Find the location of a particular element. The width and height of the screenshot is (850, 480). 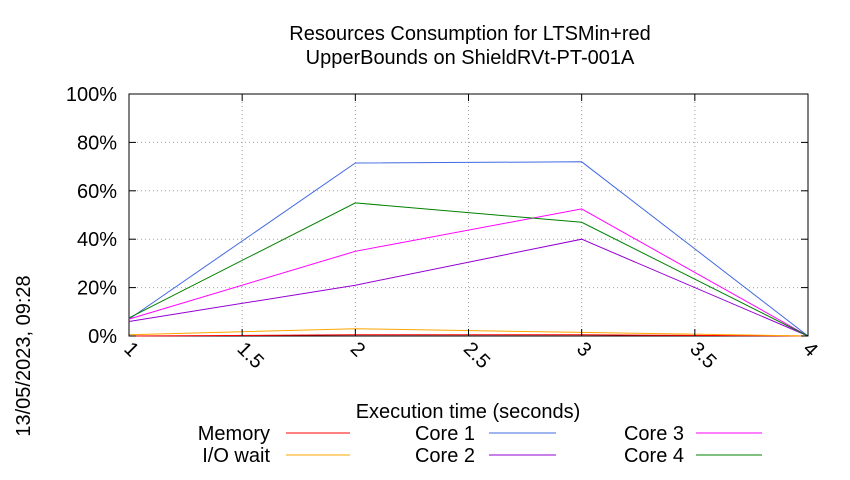

x-tick-label: 3.5 is located at coordinates (702, 355).